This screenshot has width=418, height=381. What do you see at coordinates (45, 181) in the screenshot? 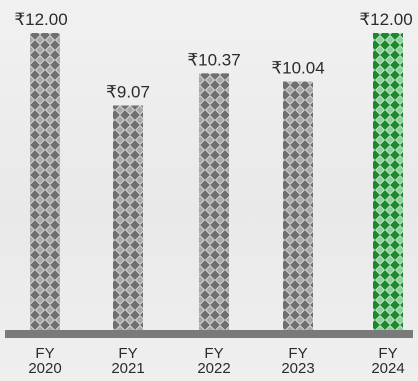
I see `bar-fy-2020` at bounding box center [45, 181].